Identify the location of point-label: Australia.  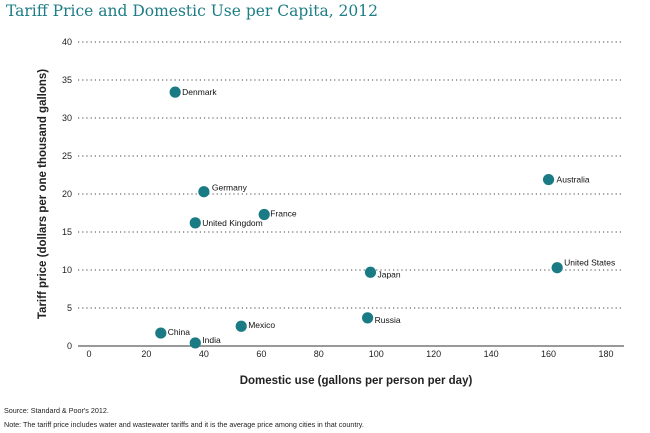
(573, 180).